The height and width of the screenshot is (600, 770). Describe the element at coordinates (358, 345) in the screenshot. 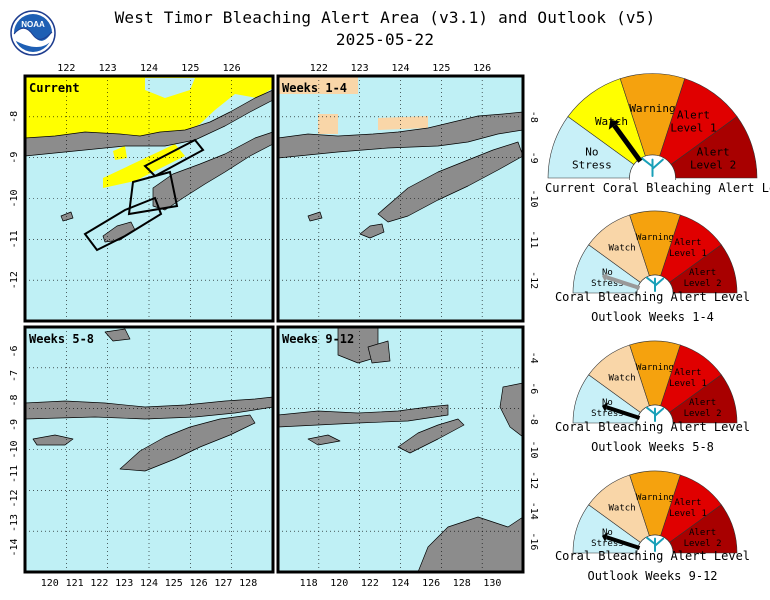

I see `sulawesi-land` at that location.